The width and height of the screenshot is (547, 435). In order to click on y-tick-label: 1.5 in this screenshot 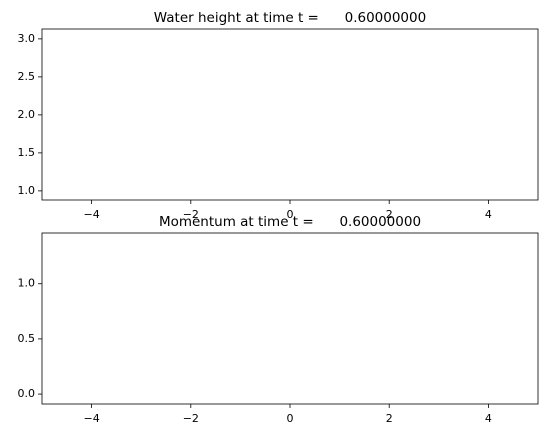, I will do `click(27, 152)`.